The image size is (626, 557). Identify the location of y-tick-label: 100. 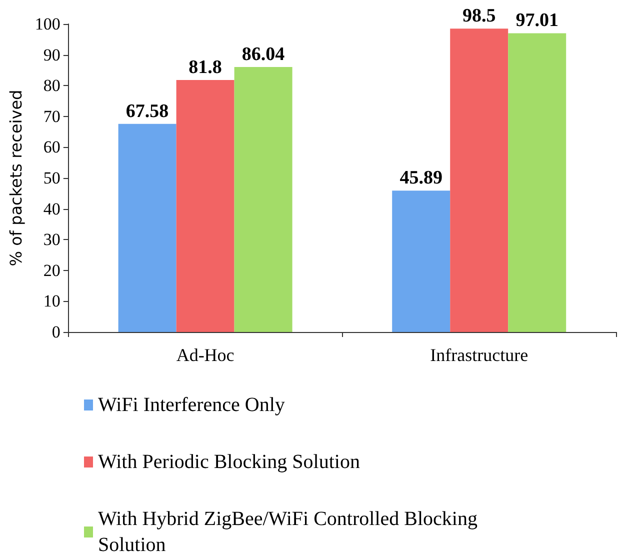
(47, 24).